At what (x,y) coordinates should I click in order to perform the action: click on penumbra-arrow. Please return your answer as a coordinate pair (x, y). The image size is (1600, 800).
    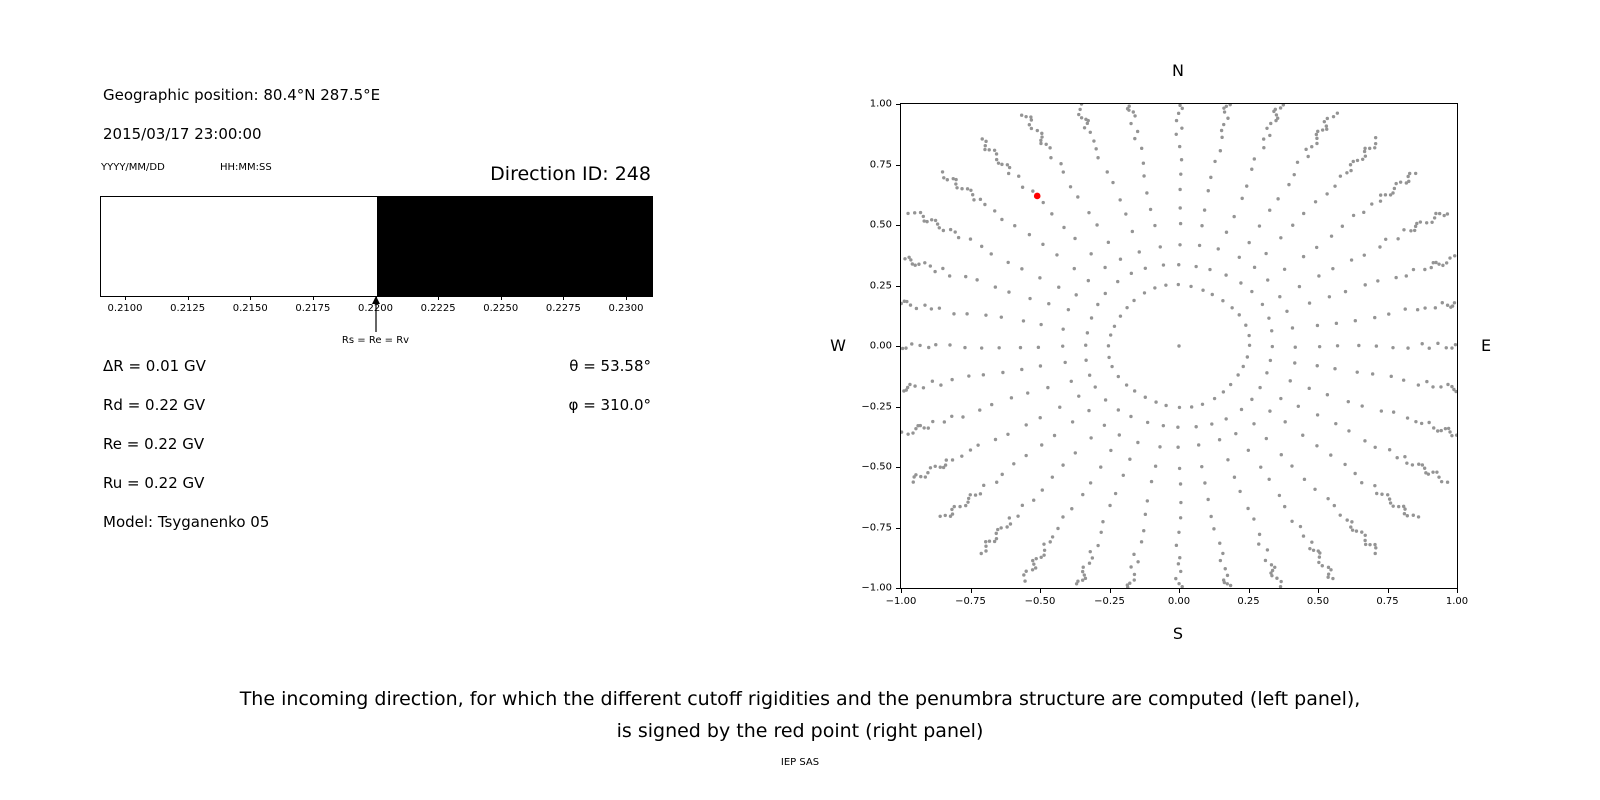
    Looking at the image, I should click on (375, 314).